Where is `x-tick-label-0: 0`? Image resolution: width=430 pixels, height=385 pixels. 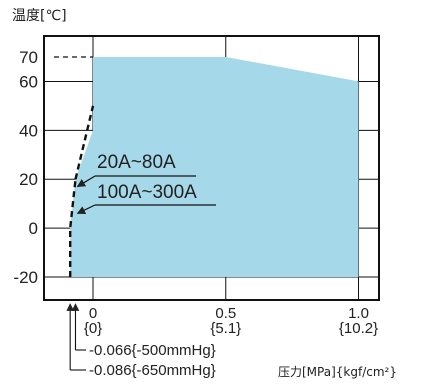
x-tick-label-0: 0 is located at coordinates (93, 313).